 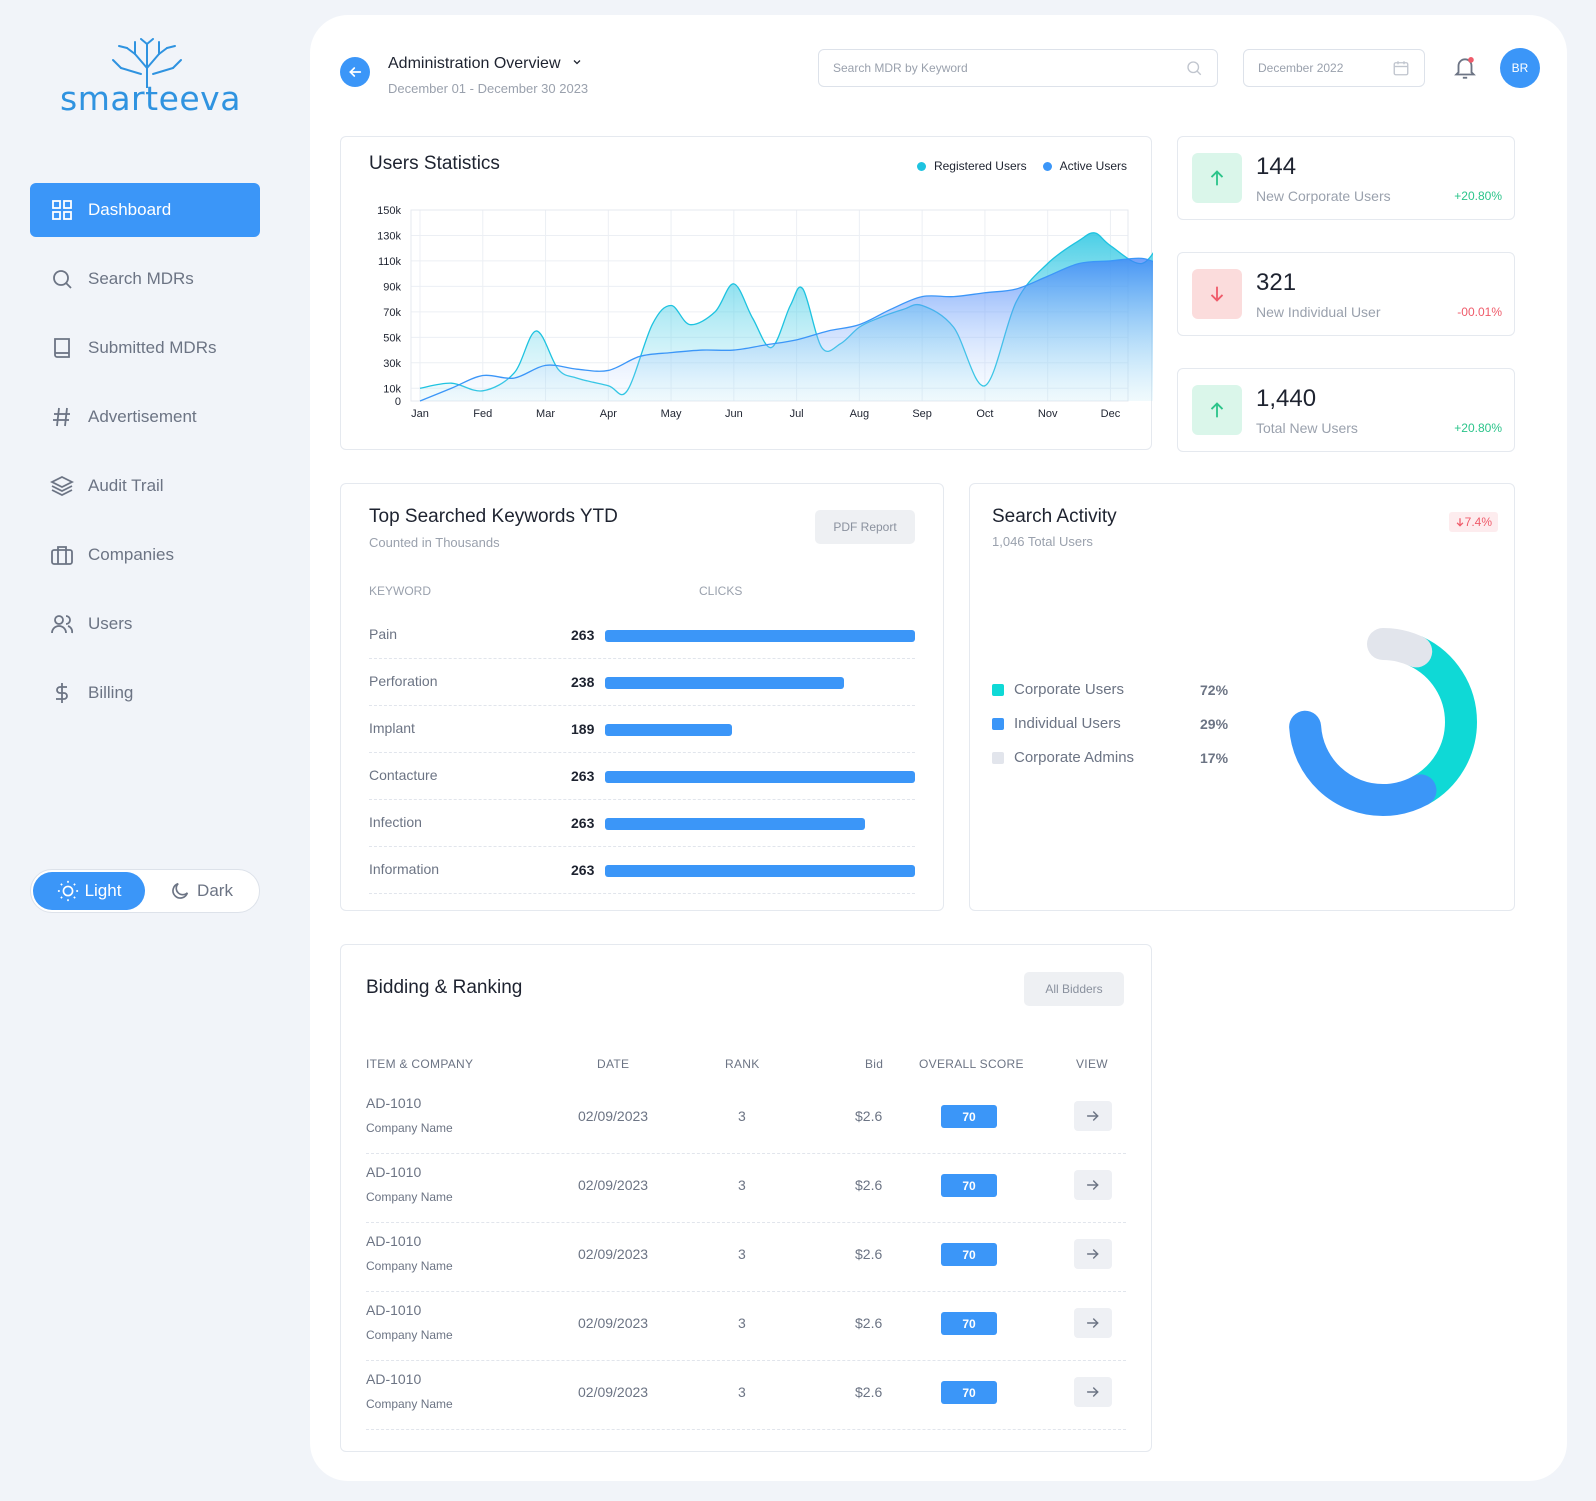 I want to click on theme-light-button: Light, so click(x=89, y=891).